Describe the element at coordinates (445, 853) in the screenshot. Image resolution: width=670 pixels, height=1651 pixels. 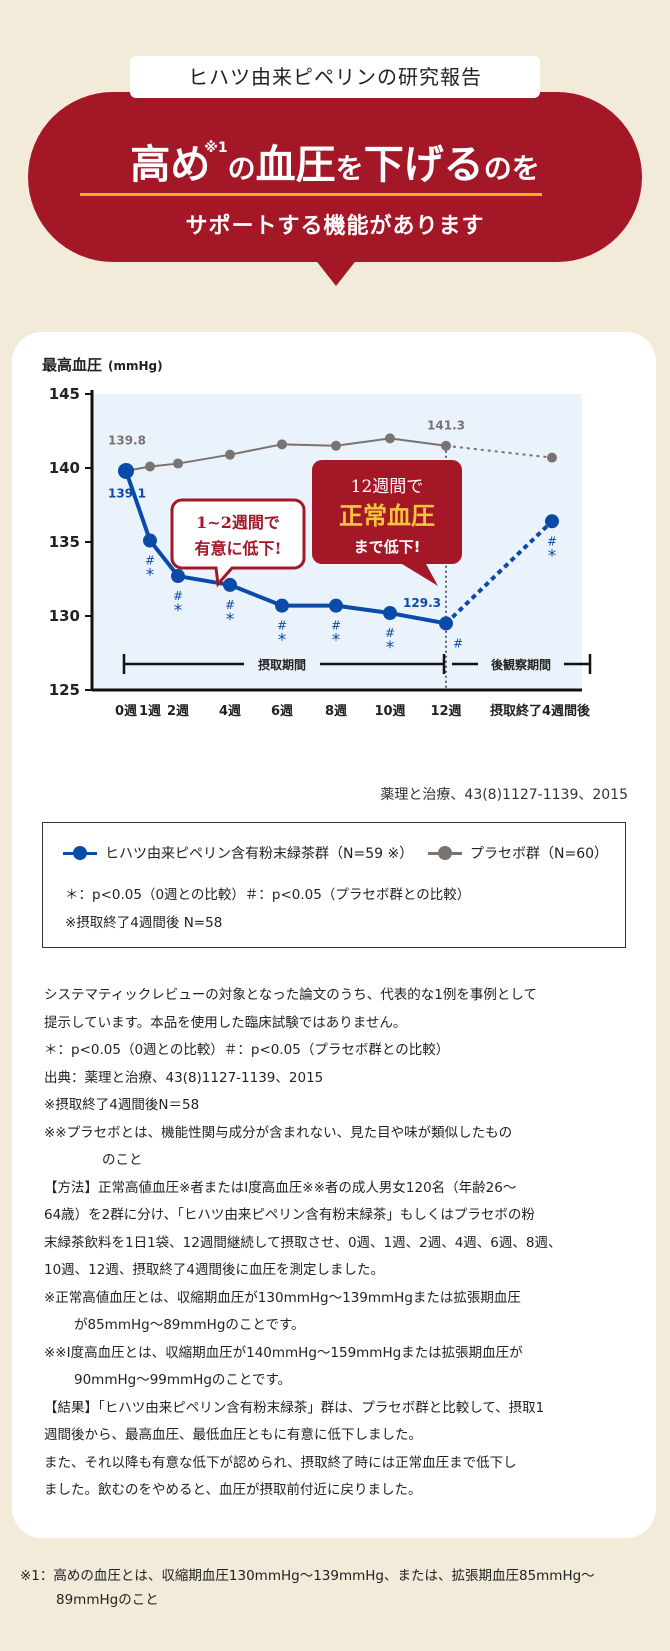
I see `legend-swatch-placebo` at that location.